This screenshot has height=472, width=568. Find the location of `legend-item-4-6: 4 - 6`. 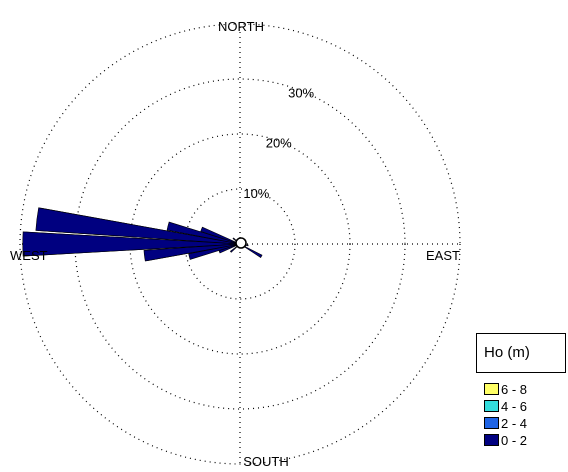

legend-item-4-6: 4 - 6 is located at coordinates (505, 407).